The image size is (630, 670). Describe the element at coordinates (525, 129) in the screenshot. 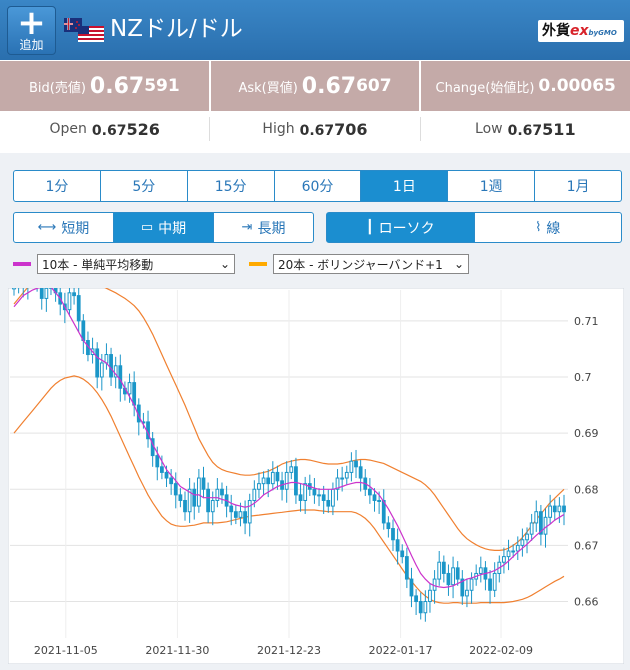

I see `low-cell: Low 0.67511` at that location.